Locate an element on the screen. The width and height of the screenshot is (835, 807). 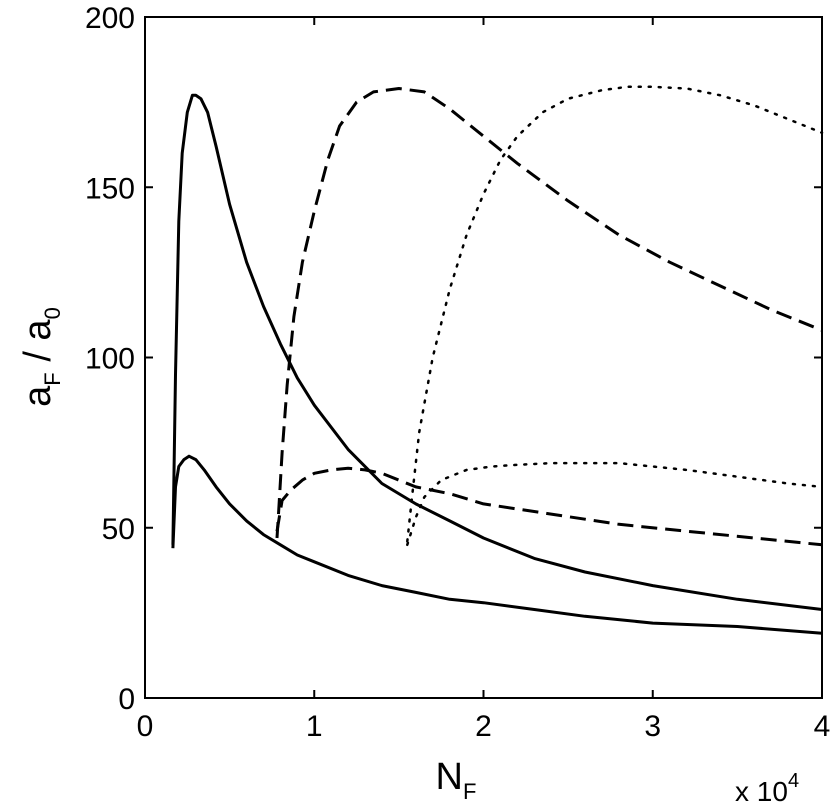
x-axis-multiplier-exp: 4 is located at coordinates (793, 781).